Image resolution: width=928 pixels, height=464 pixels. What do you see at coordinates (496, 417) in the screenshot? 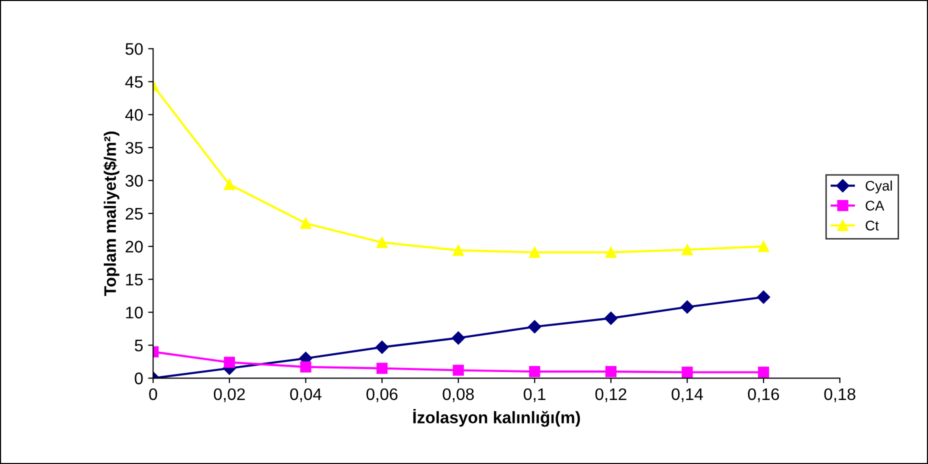
I see `x-axis-title: İzolasyon kalınlığı(m)` at bounding box center [496, 417].